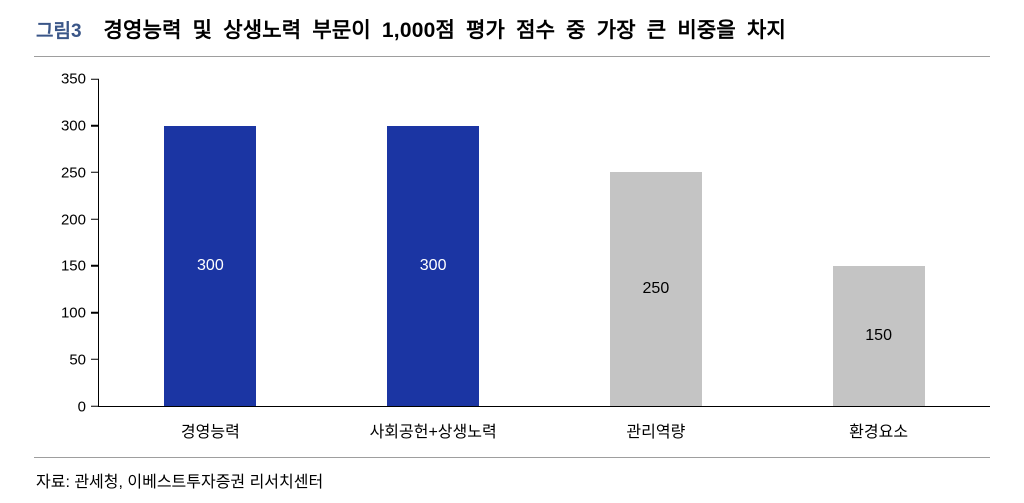  What do you see at coordinates (879, 432) in the screenshot?
I see `x-category-label: 환경요소` at bounding box center [879, 432].